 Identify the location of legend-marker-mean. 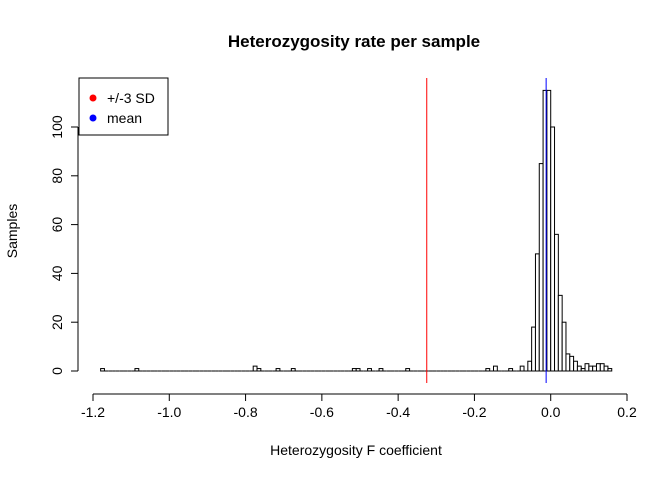
(93, 118).